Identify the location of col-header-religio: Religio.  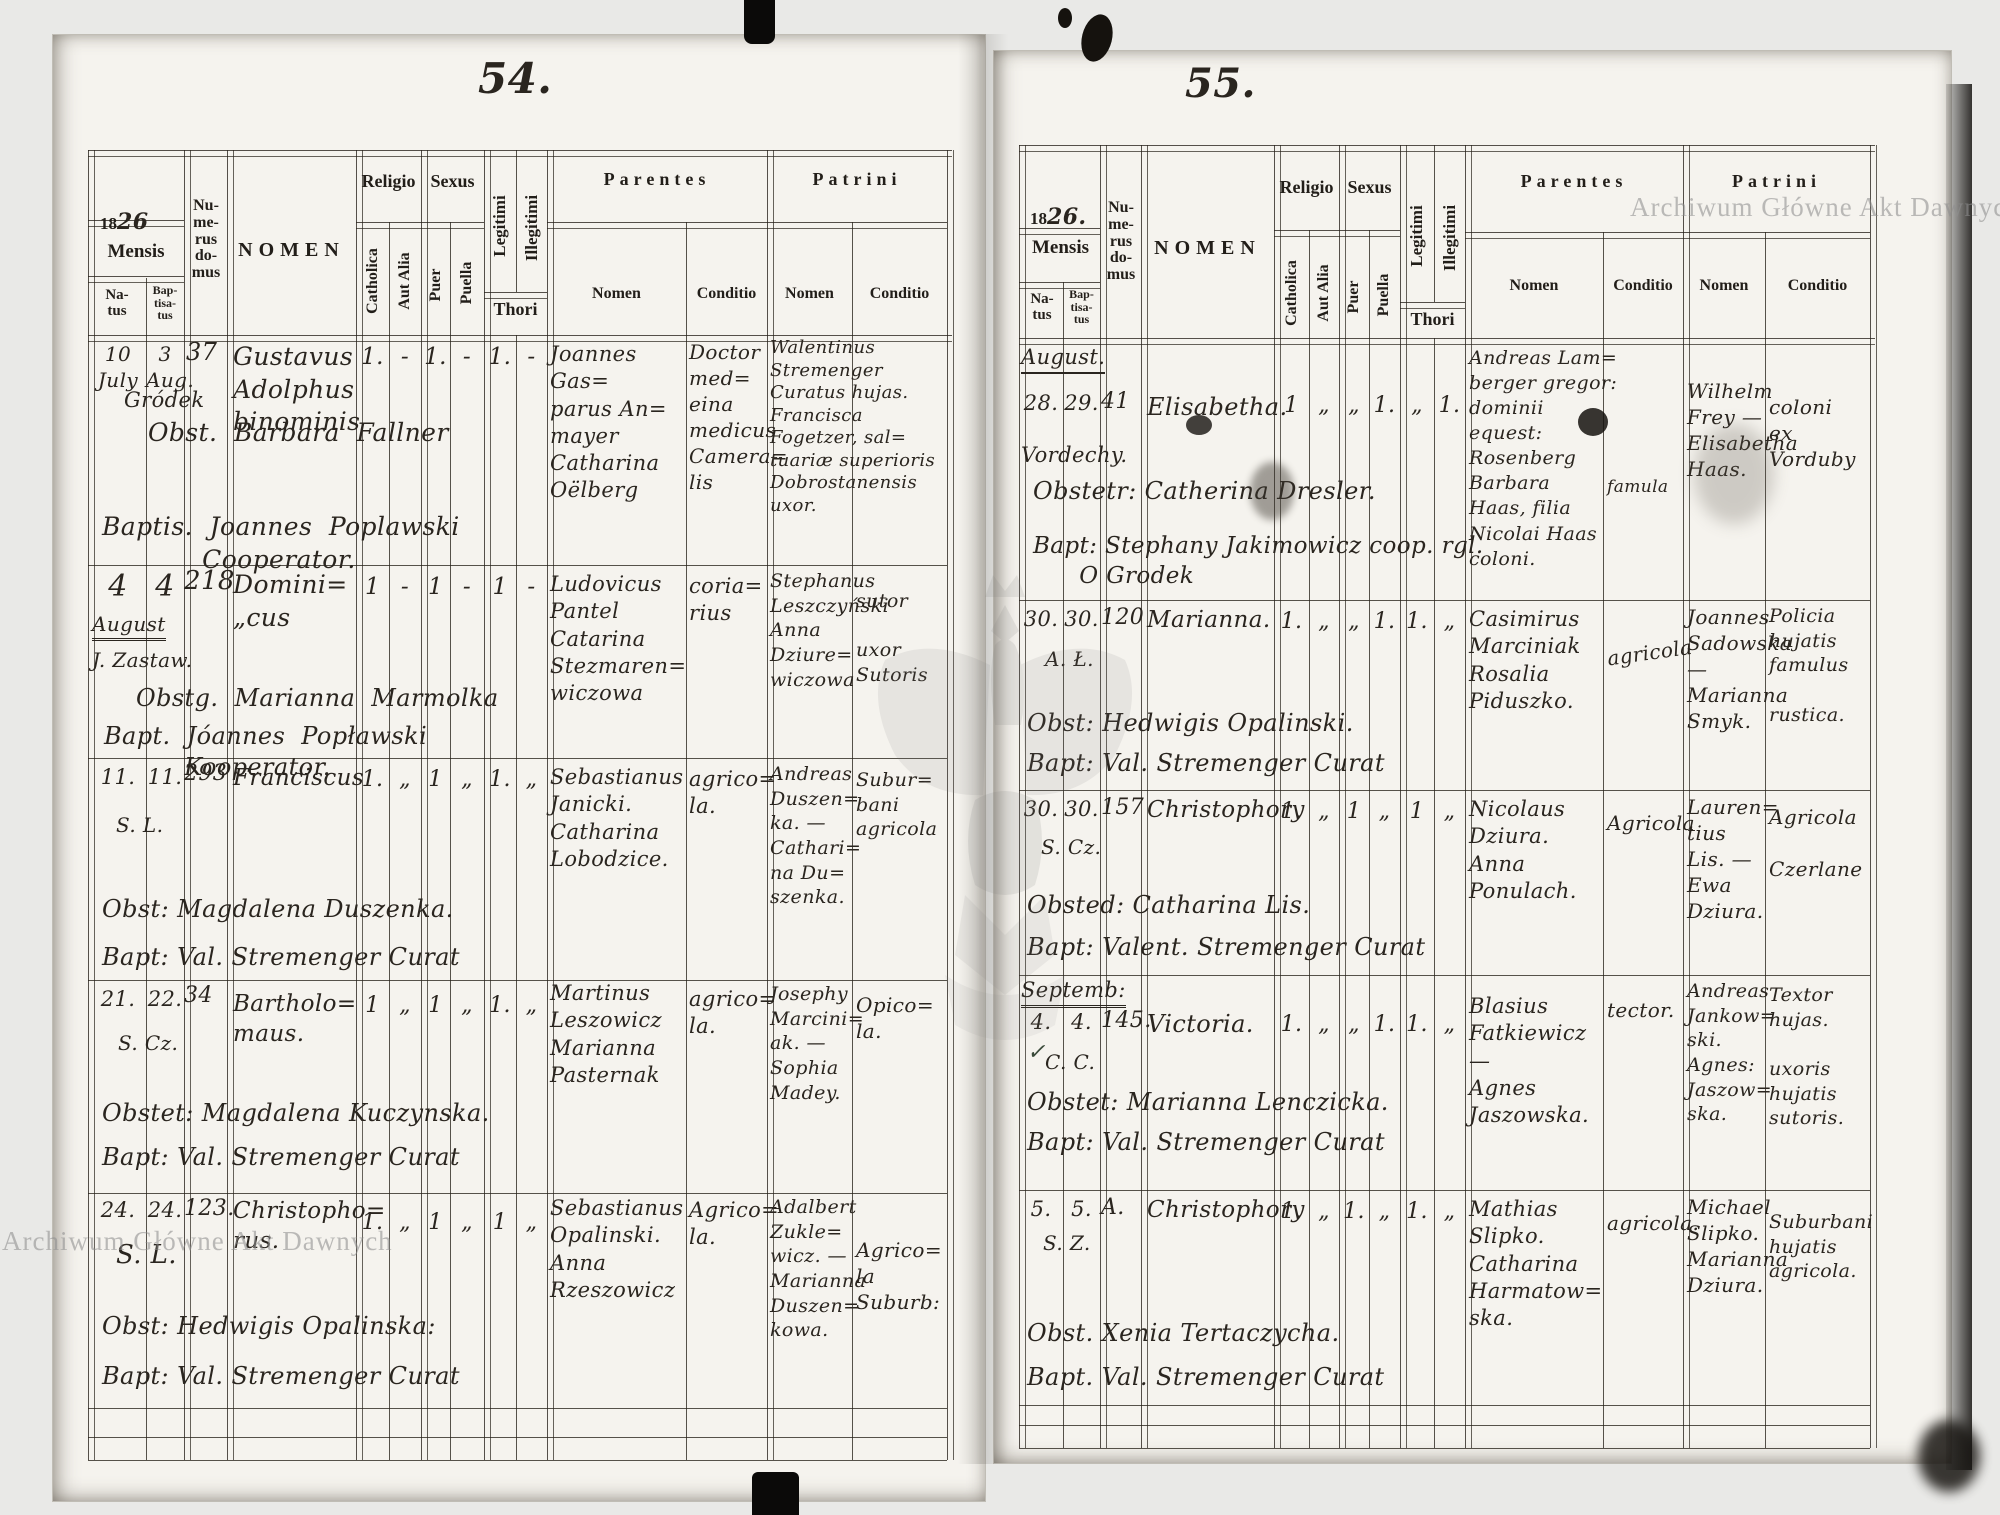
(388, 181).